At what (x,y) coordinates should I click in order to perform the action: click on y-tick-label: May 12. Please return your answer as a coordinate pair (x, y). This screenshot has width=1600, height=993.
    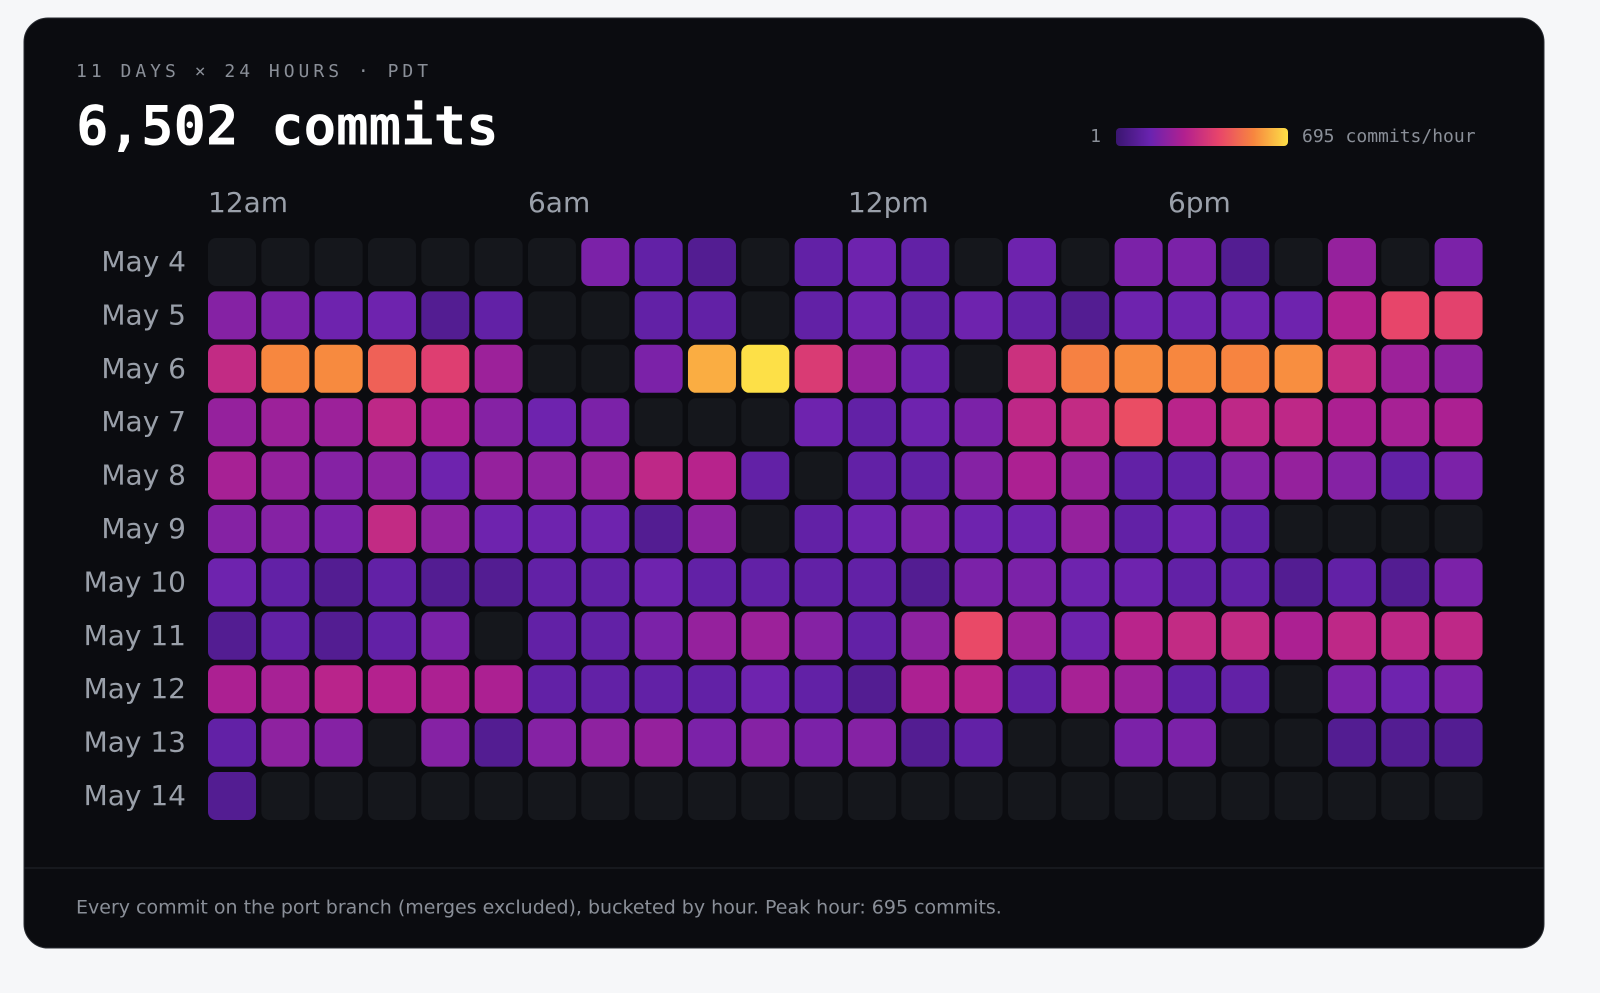
    Looking at the image, I should click on (135, 688).